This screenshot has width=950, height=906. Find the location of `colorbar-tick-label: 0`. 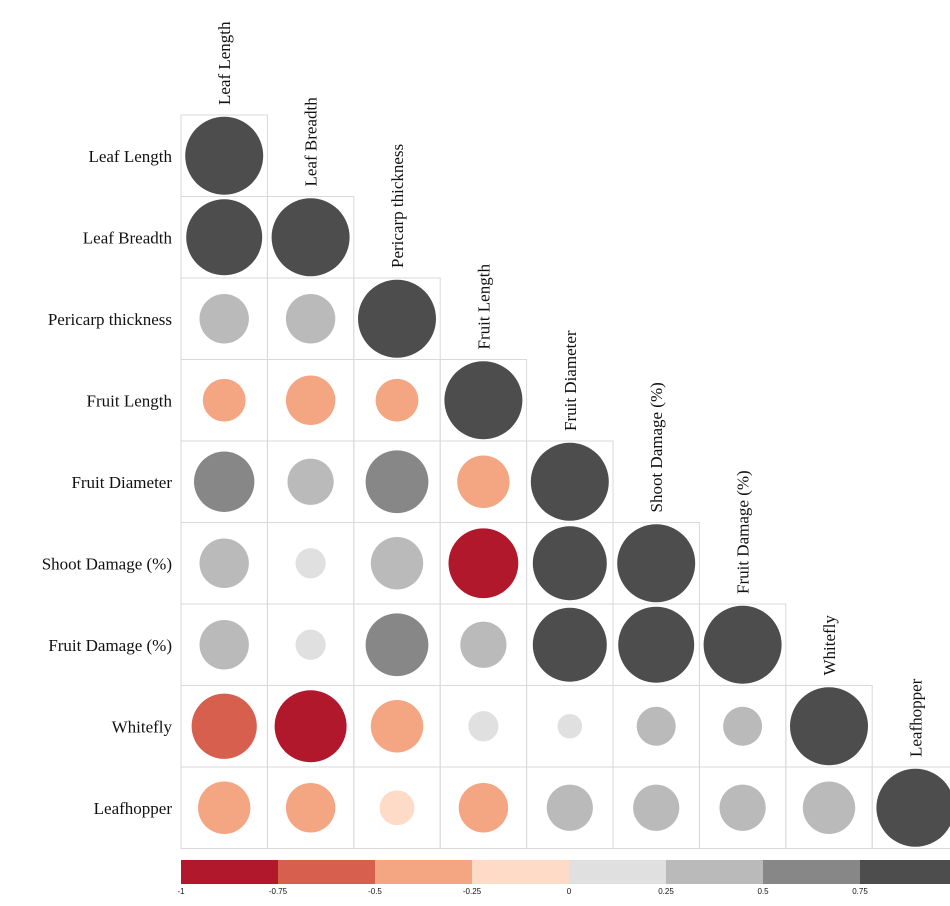

colorbar-tick-label: 0 is located at coordinates (569, 891).